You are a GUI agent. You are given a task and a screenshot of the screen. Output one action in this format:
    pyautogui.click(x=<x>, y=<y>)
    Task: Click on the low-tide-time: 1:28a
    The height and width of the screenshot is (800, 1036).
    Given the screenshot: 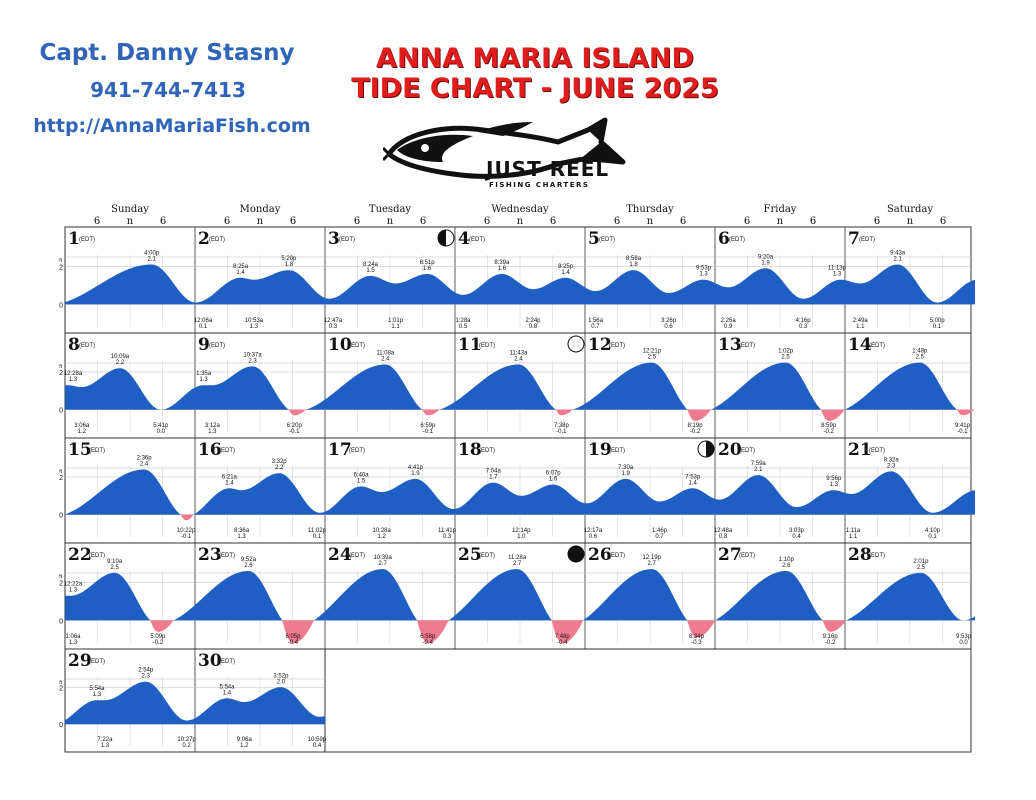 What is the action you would take?
    pyautogui.click(x=463, y=321)
    